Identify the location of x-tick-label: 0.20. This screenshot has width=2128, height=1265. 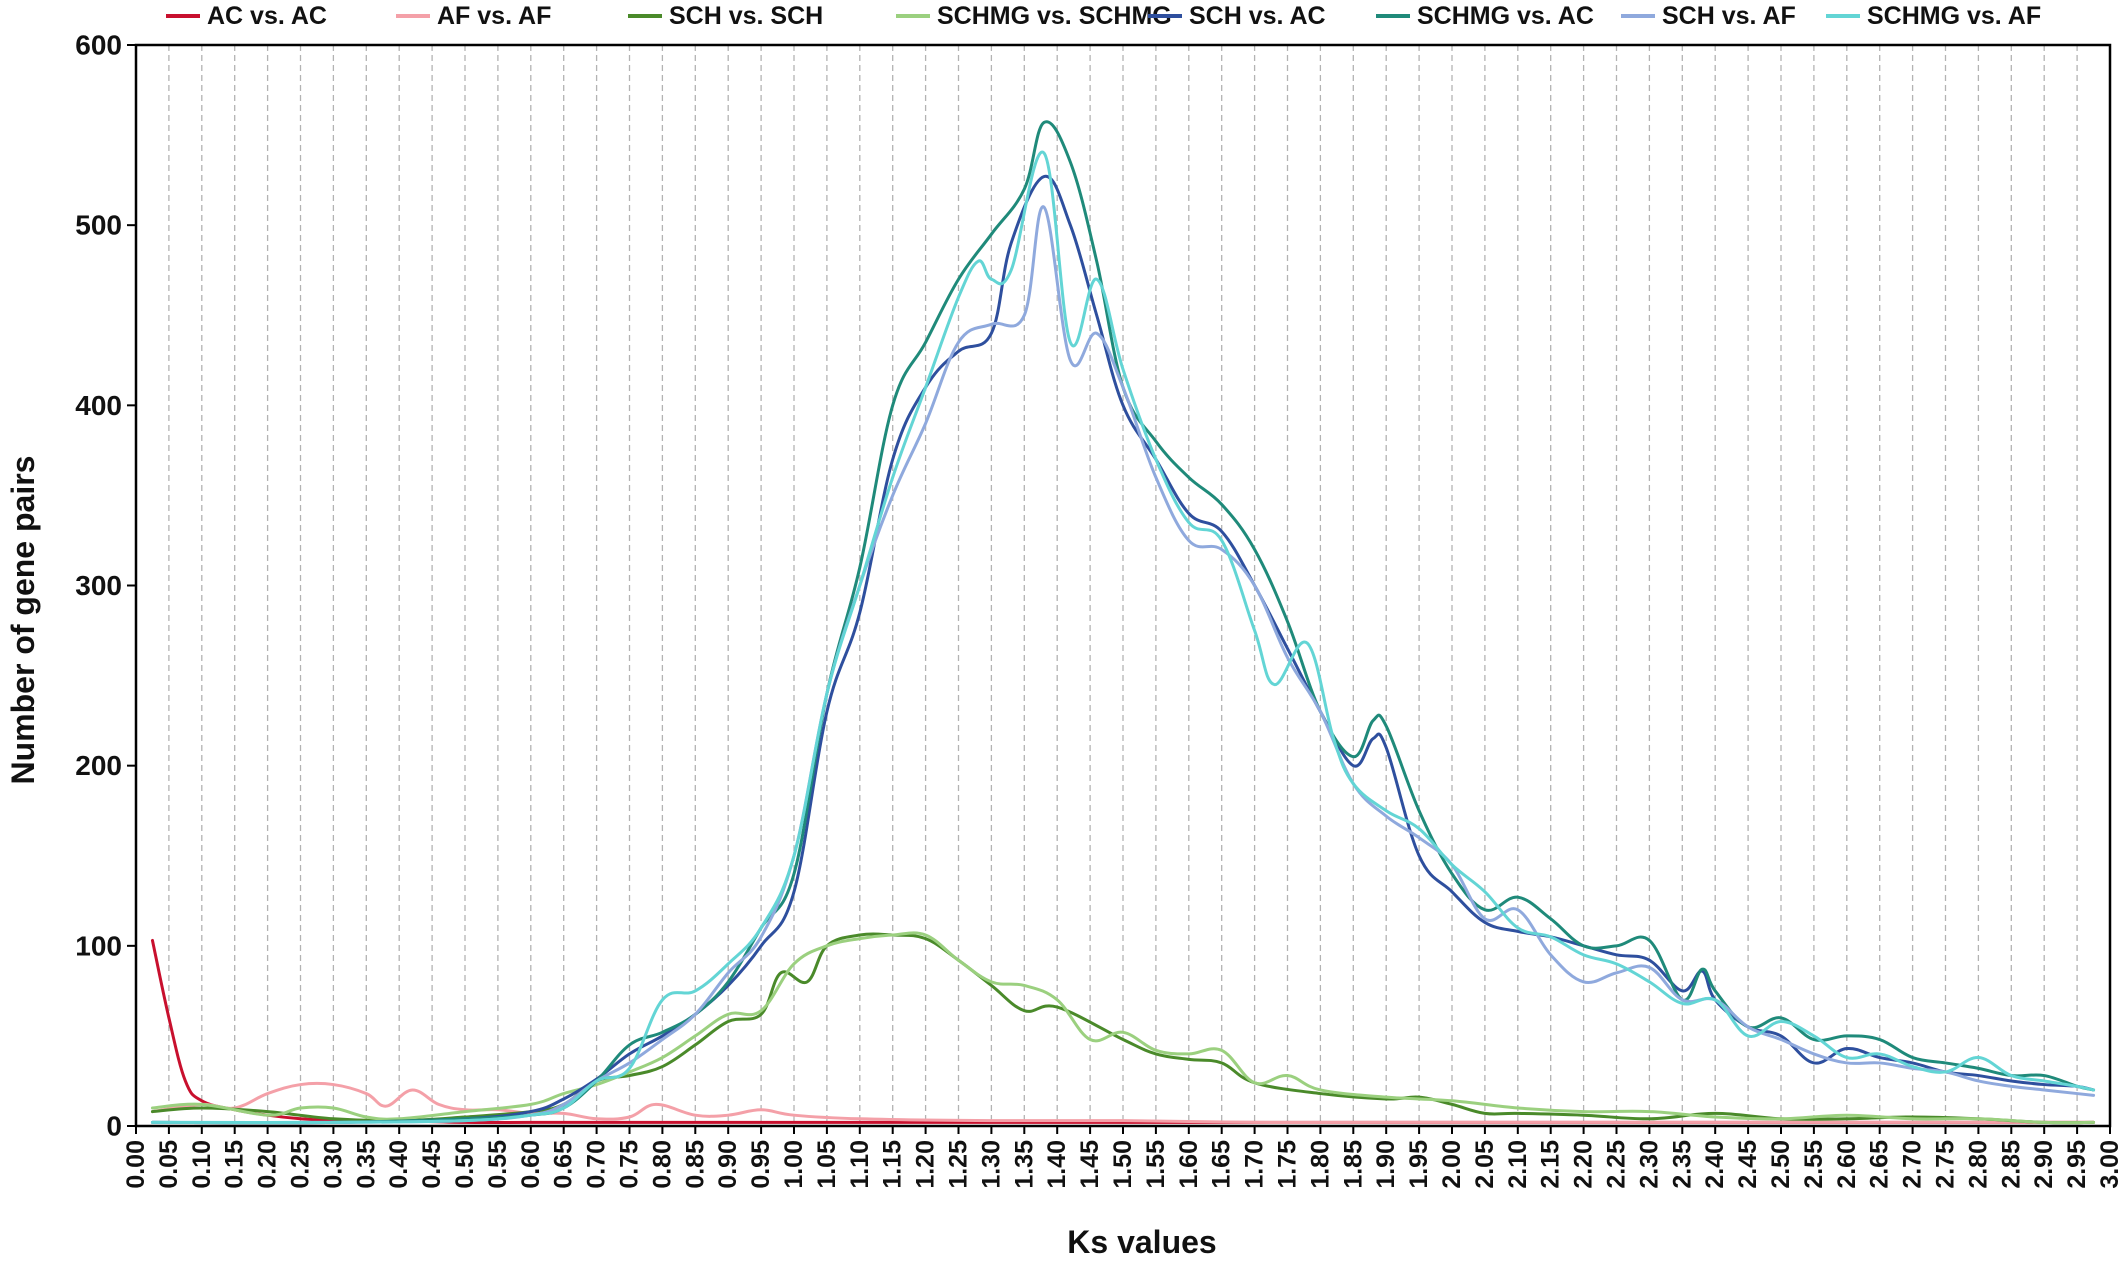
(268, 1164).